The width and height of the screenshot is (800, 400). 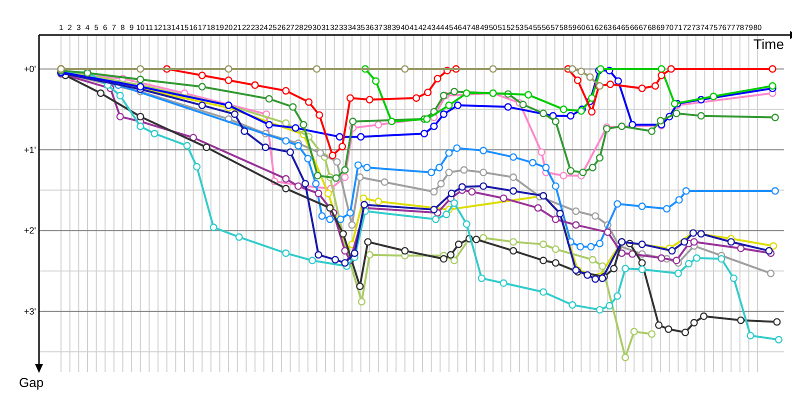 What do you see at coordinates (30, 311) in the screenshot?
I see `y-tick-label: +3'` at bounding box center [30, 311].